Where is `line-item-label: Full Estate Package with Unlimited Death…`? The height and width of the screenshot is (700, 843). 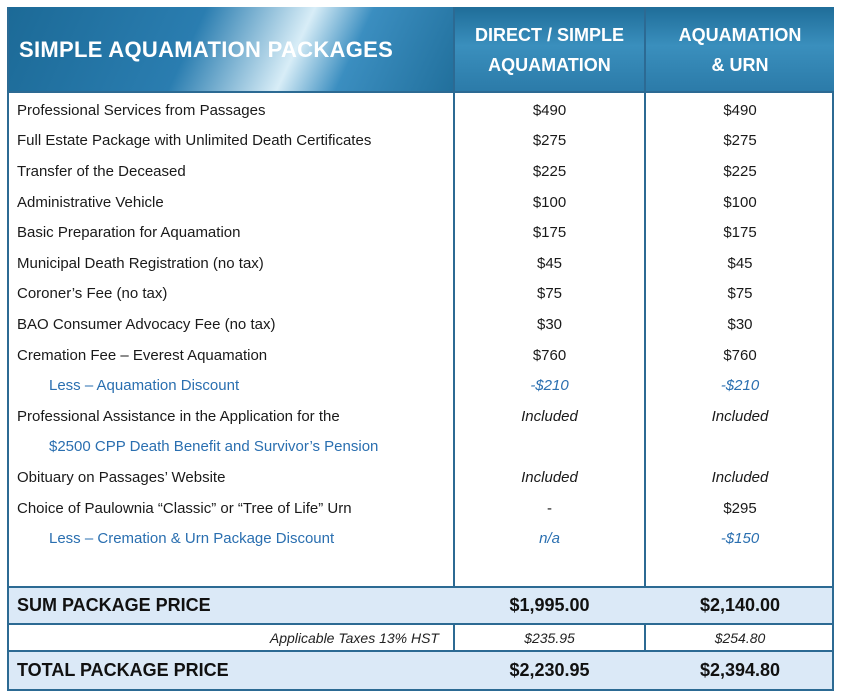
line-item-label: Full Estate Package with Unlimited Death… is located at coordinates (194, 141).